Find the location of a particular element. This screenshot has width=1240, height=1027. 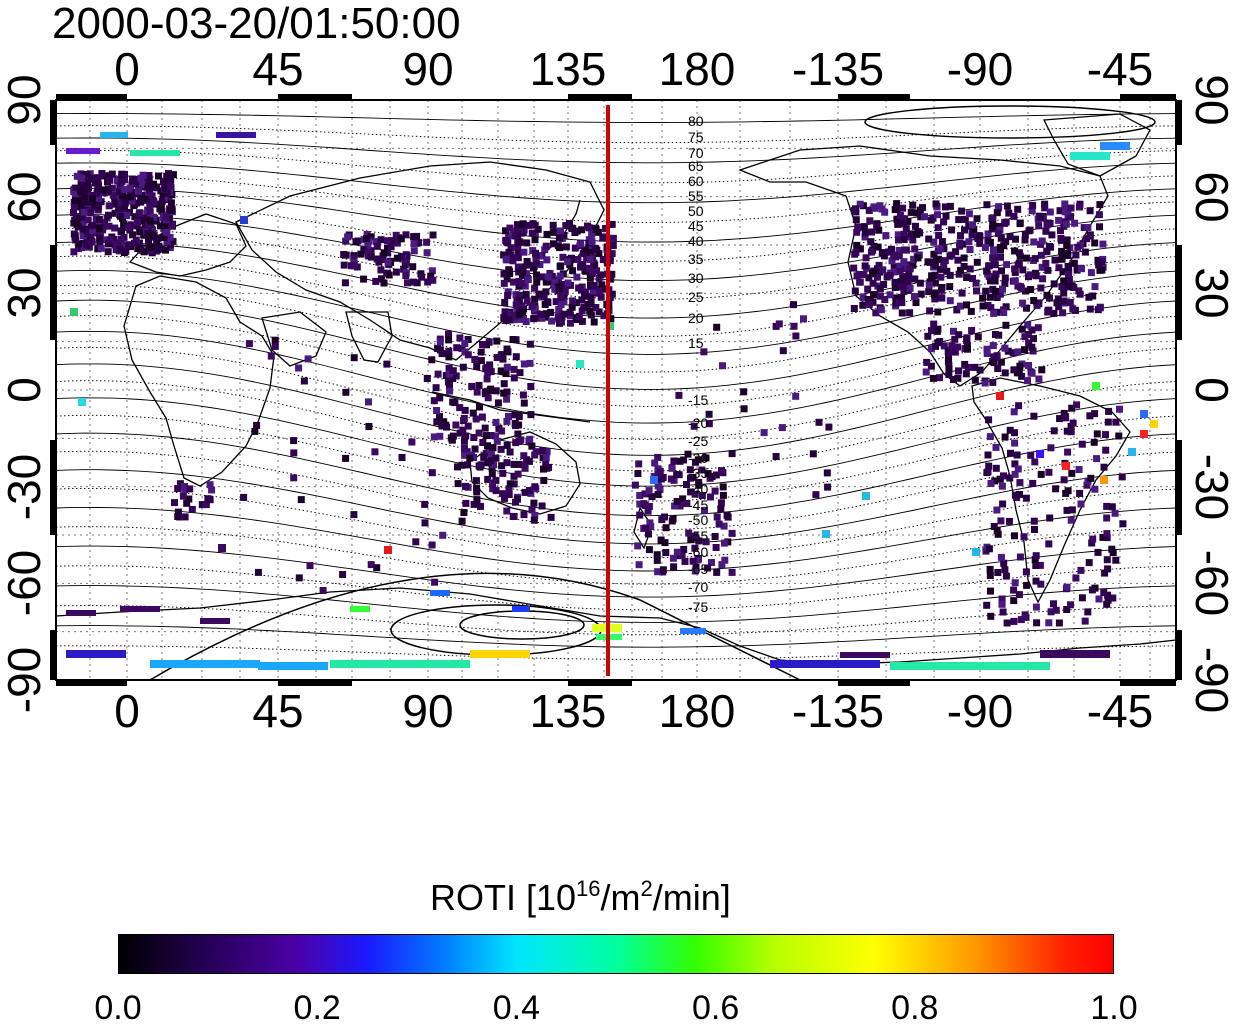

contour-label: 80 is located at coordinates (696, 121).